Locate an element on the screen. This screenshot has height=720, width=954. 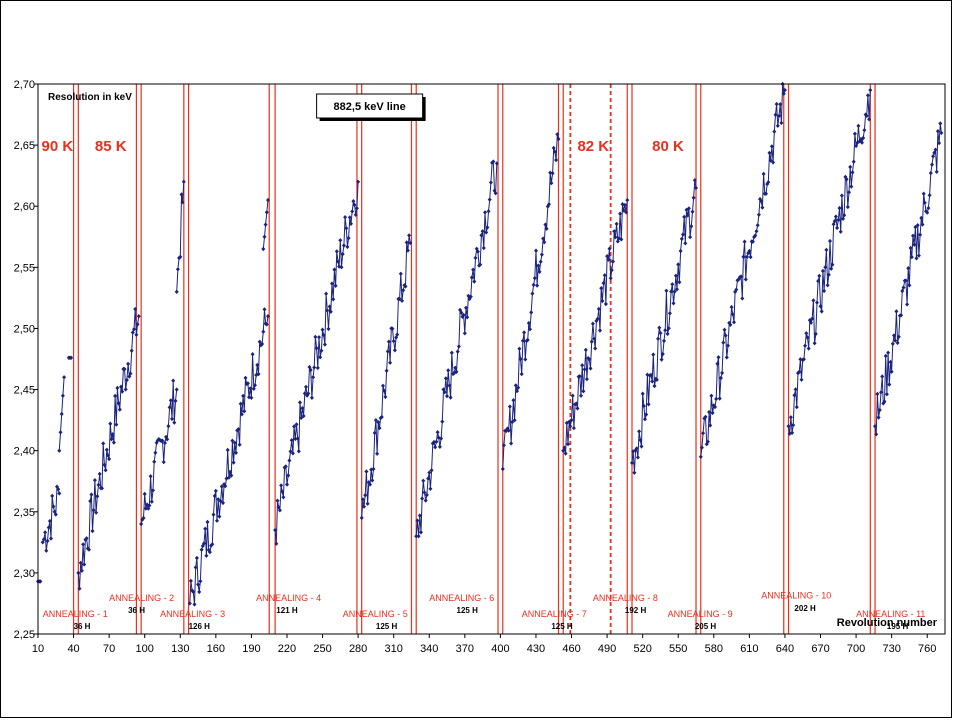
y-tick-label: 2,35 is located at coordinates (24, 513).